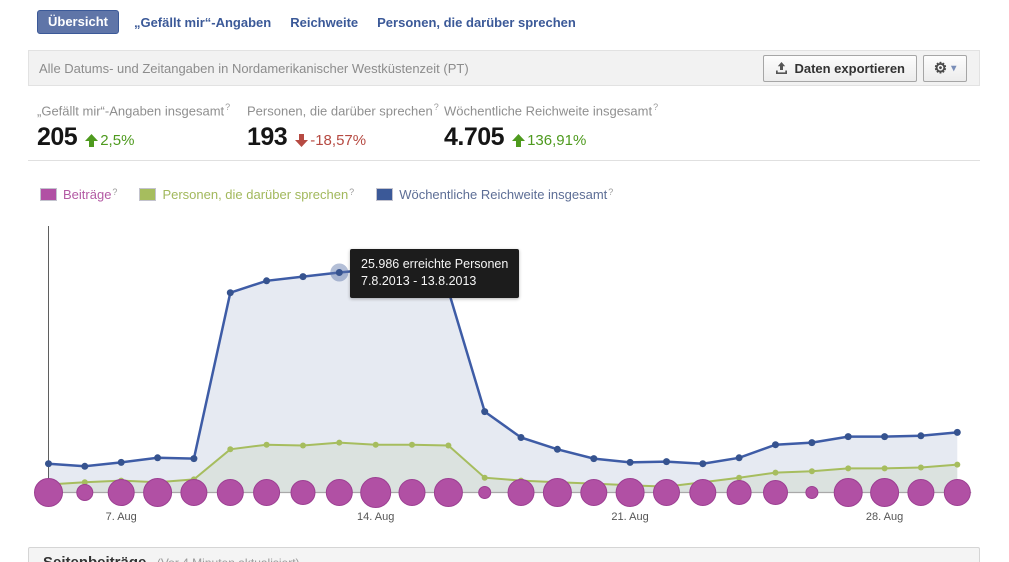  What do you see at coordinates (849, 68) in the screenshot?
I see `export-label: Daten exportieren` at bounding box center [849, 68].